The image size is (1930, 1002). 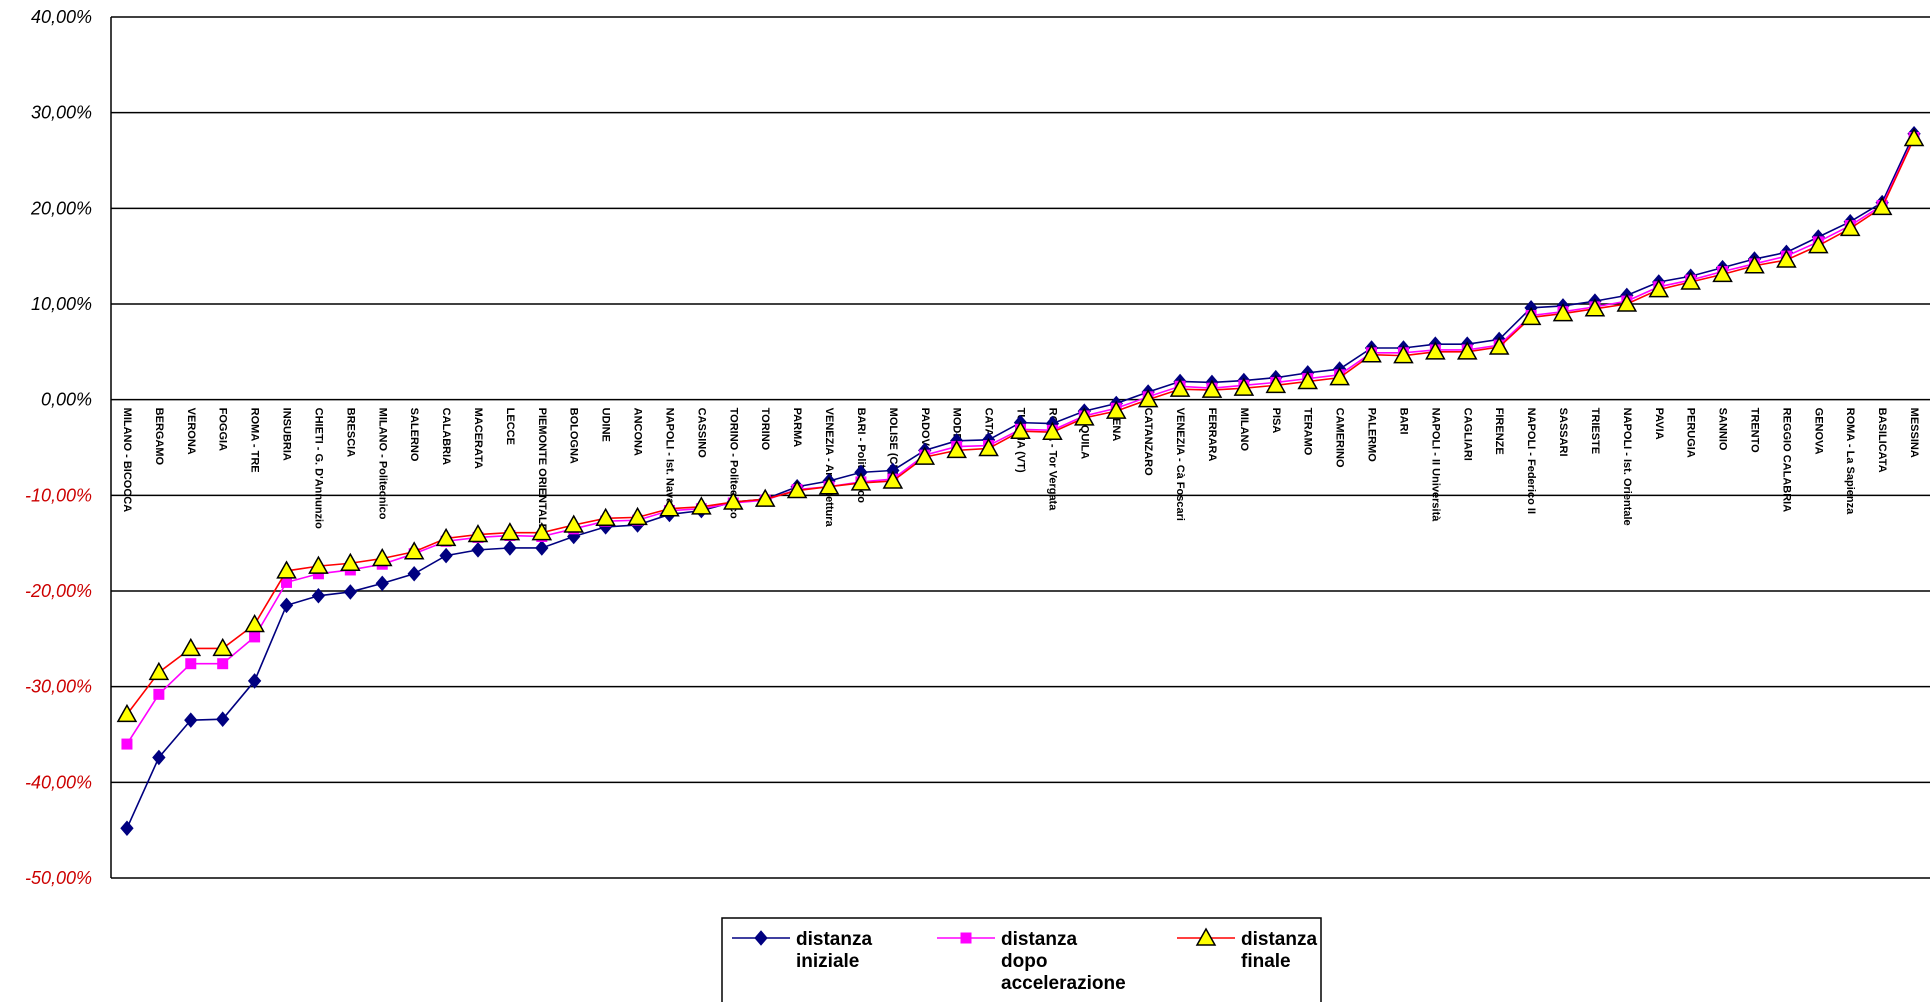 What do you see at coordinates (61, 17) in the screenshot?
I see `y-tick-label: 40,00%` at bounding box center [61, 17].